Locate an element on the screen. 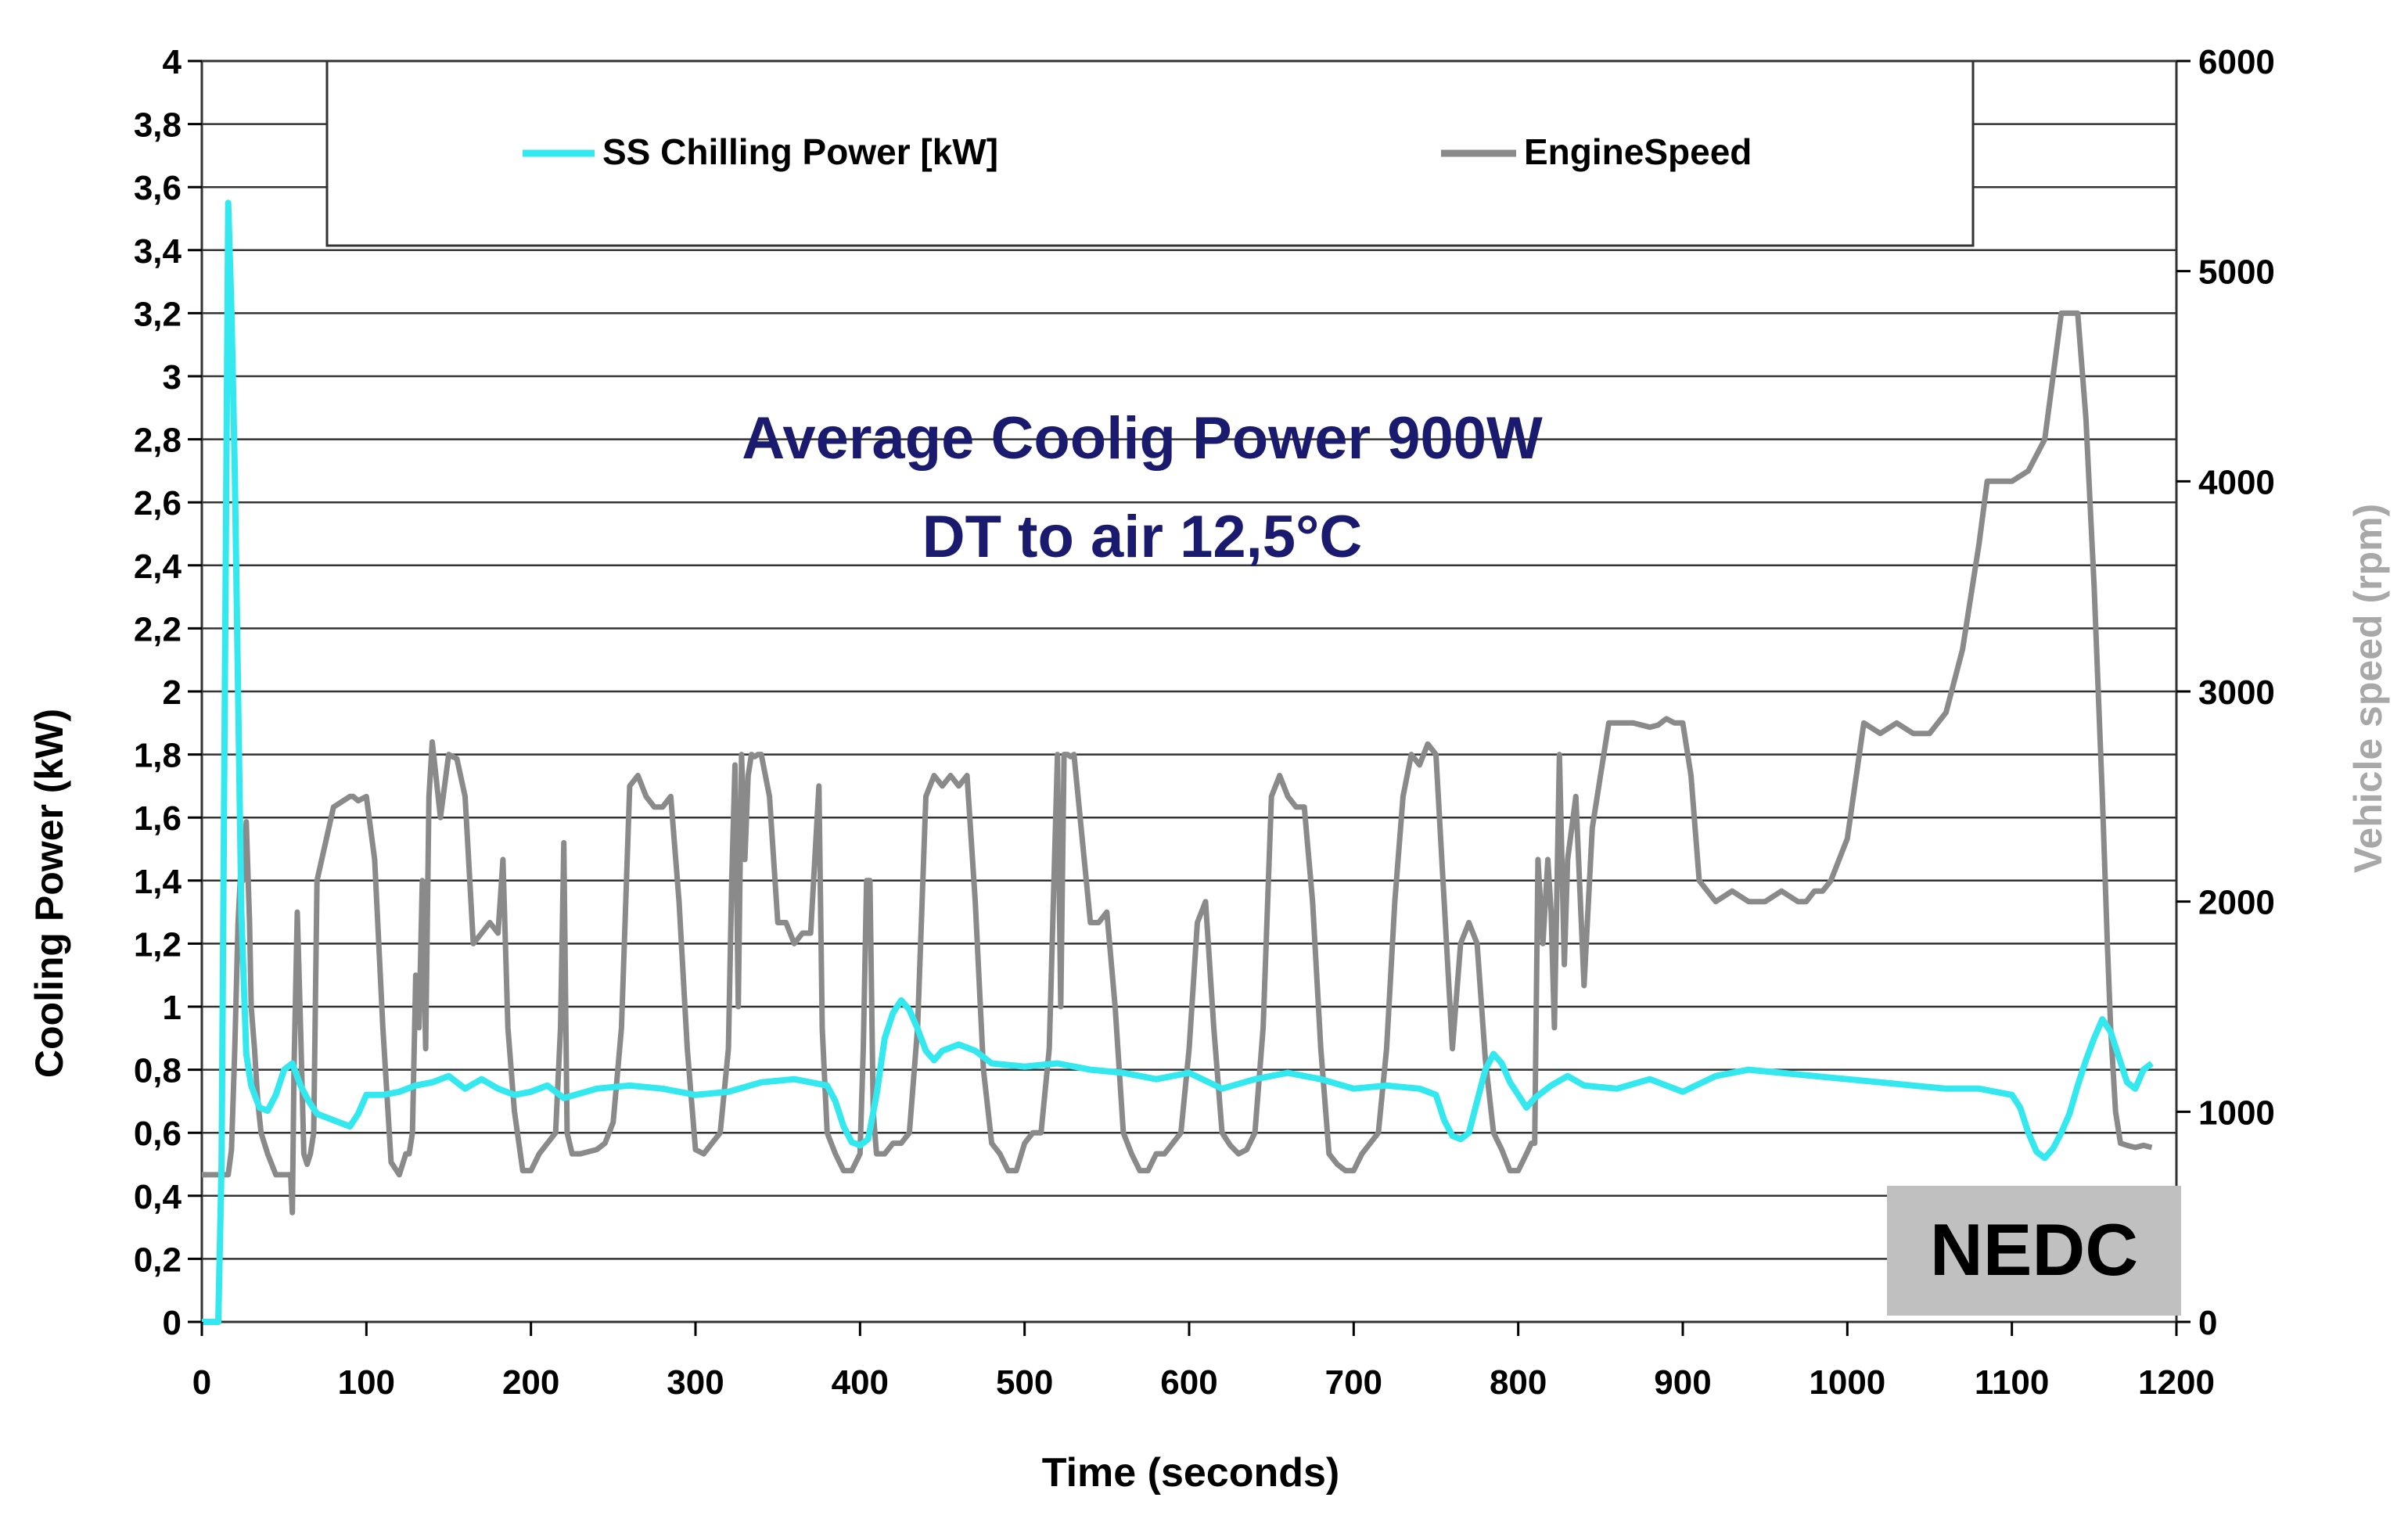  legend-box: SS Chilling Power [kW] EngineSpeed is located at coordinates (1150, 153).